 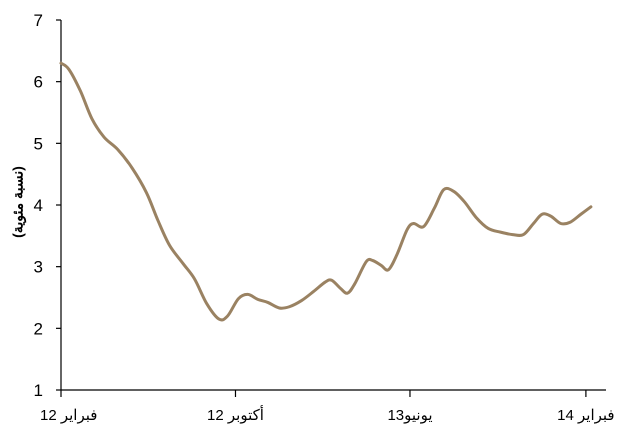 I want to click on y-axis-label: (نسبة مئوية), so click(x=17, y=202).